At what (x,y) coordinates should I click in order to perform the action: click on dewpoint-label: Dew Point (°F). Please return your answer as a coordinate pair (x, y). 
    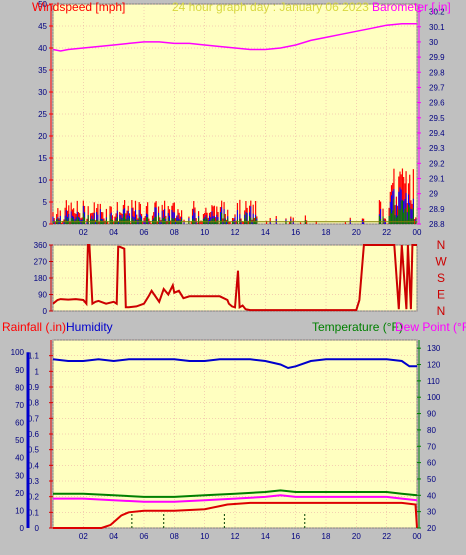
    Looking at the image, I should click on (430, 327).